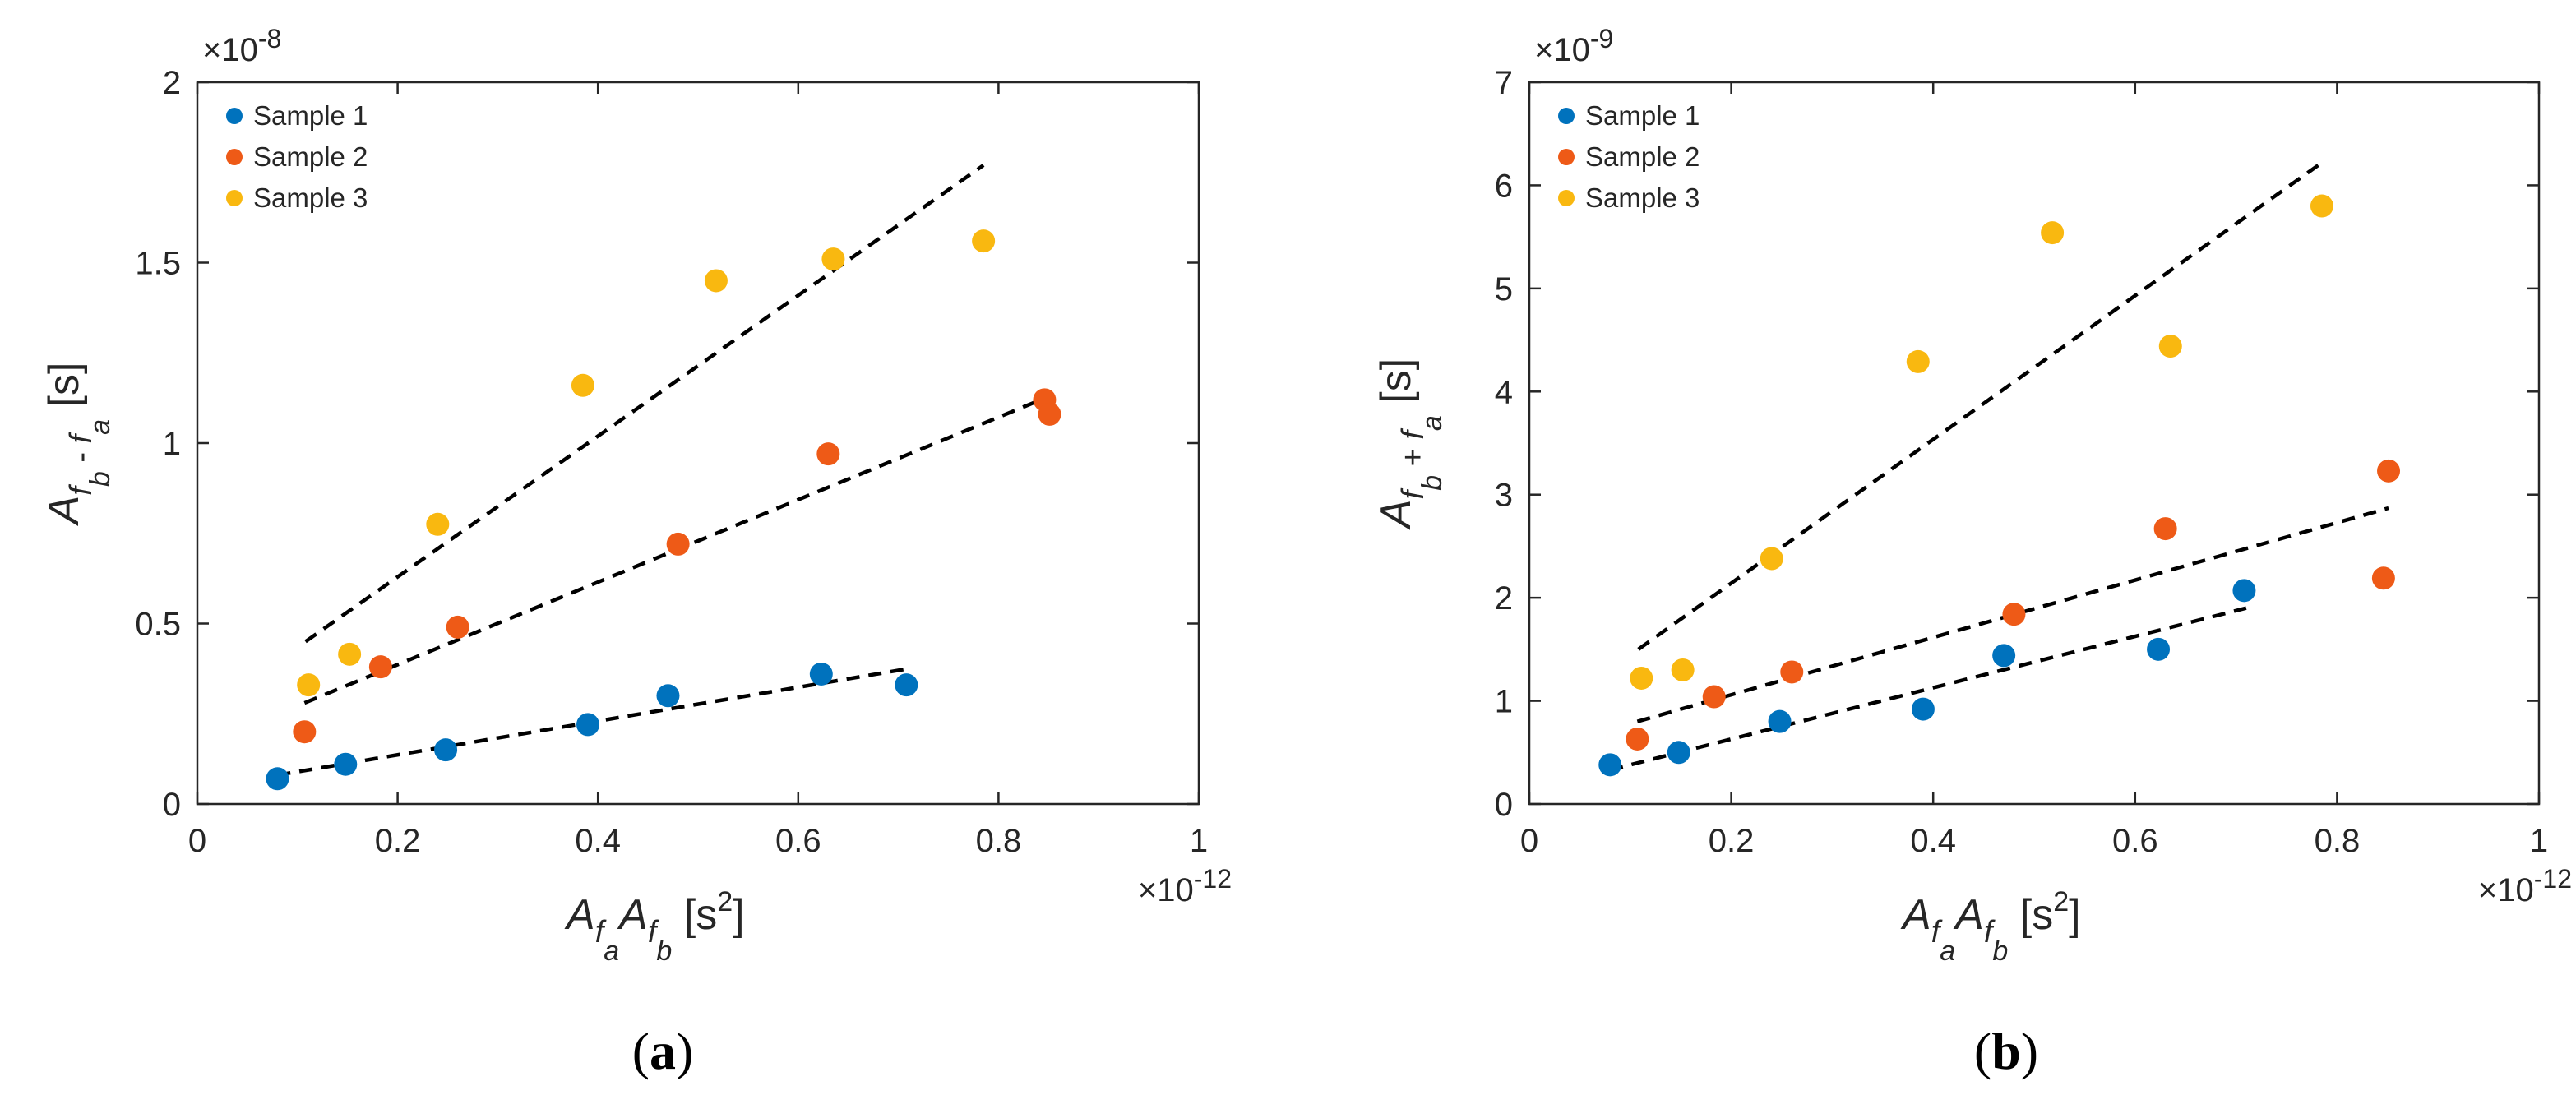 Image resolution: width=2576 pixels, height=1095 pixels. What do you see at coordinates (1504, 392) in the screenshot?
I see `y-tick-label: 4` at bounding box center [1504, 392].